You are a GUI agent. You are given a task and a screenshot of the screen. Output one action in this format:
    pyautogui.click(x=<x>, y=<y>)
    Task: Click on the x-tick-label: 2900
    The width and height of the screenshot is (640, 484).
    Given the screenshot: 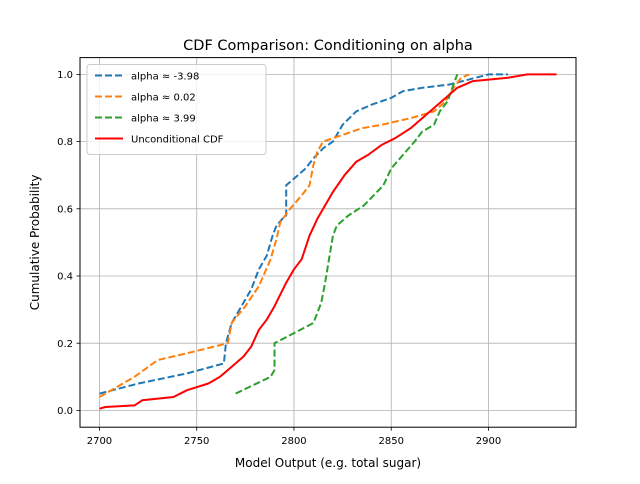 What is the action you would take?
    pyautogui.click(x=488, y=441)
    